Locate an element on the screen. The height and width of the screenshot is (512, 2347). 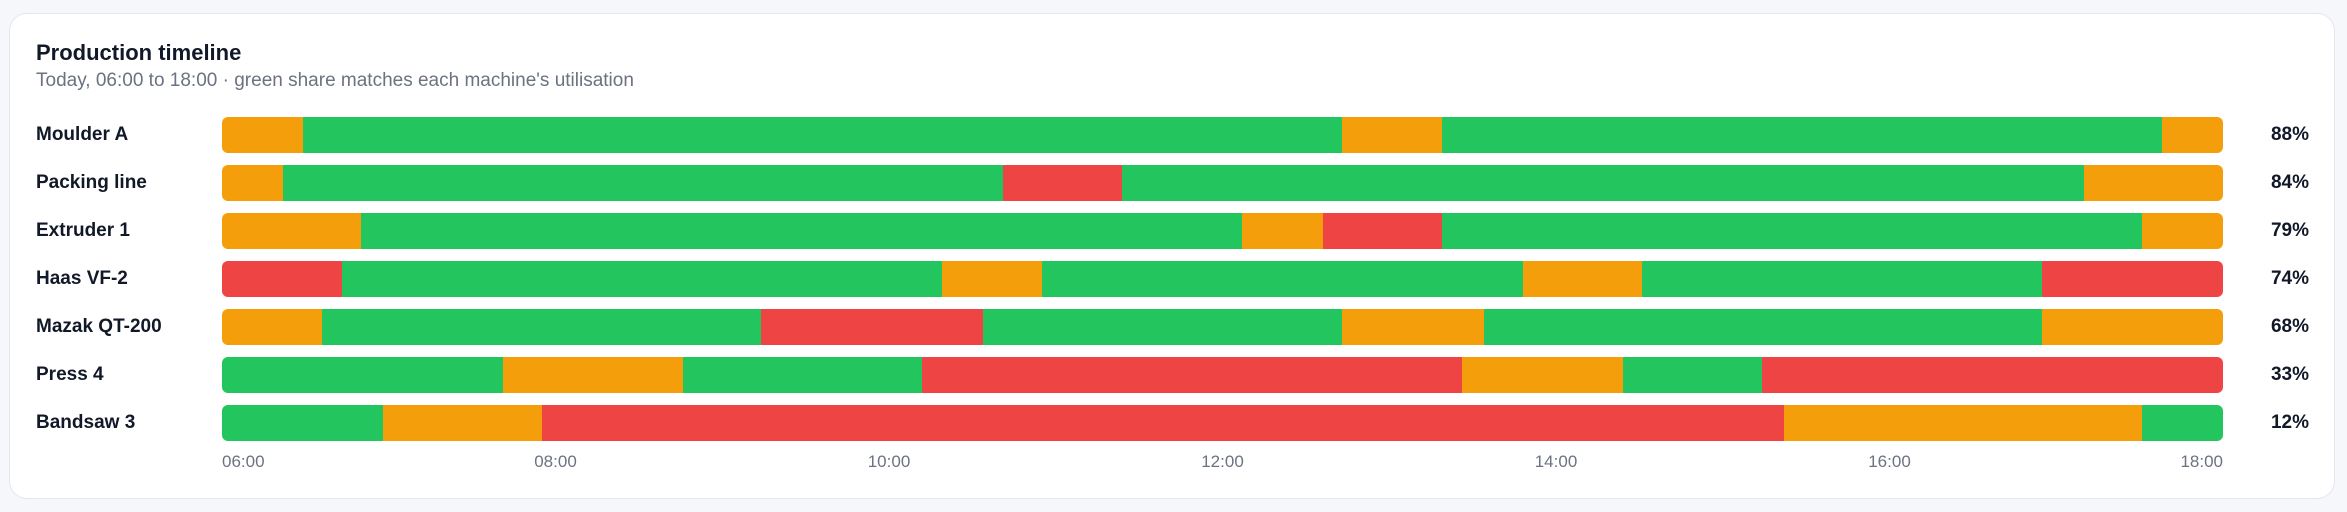
utilisation-value: 88% is located at coordinates (2289, 134).